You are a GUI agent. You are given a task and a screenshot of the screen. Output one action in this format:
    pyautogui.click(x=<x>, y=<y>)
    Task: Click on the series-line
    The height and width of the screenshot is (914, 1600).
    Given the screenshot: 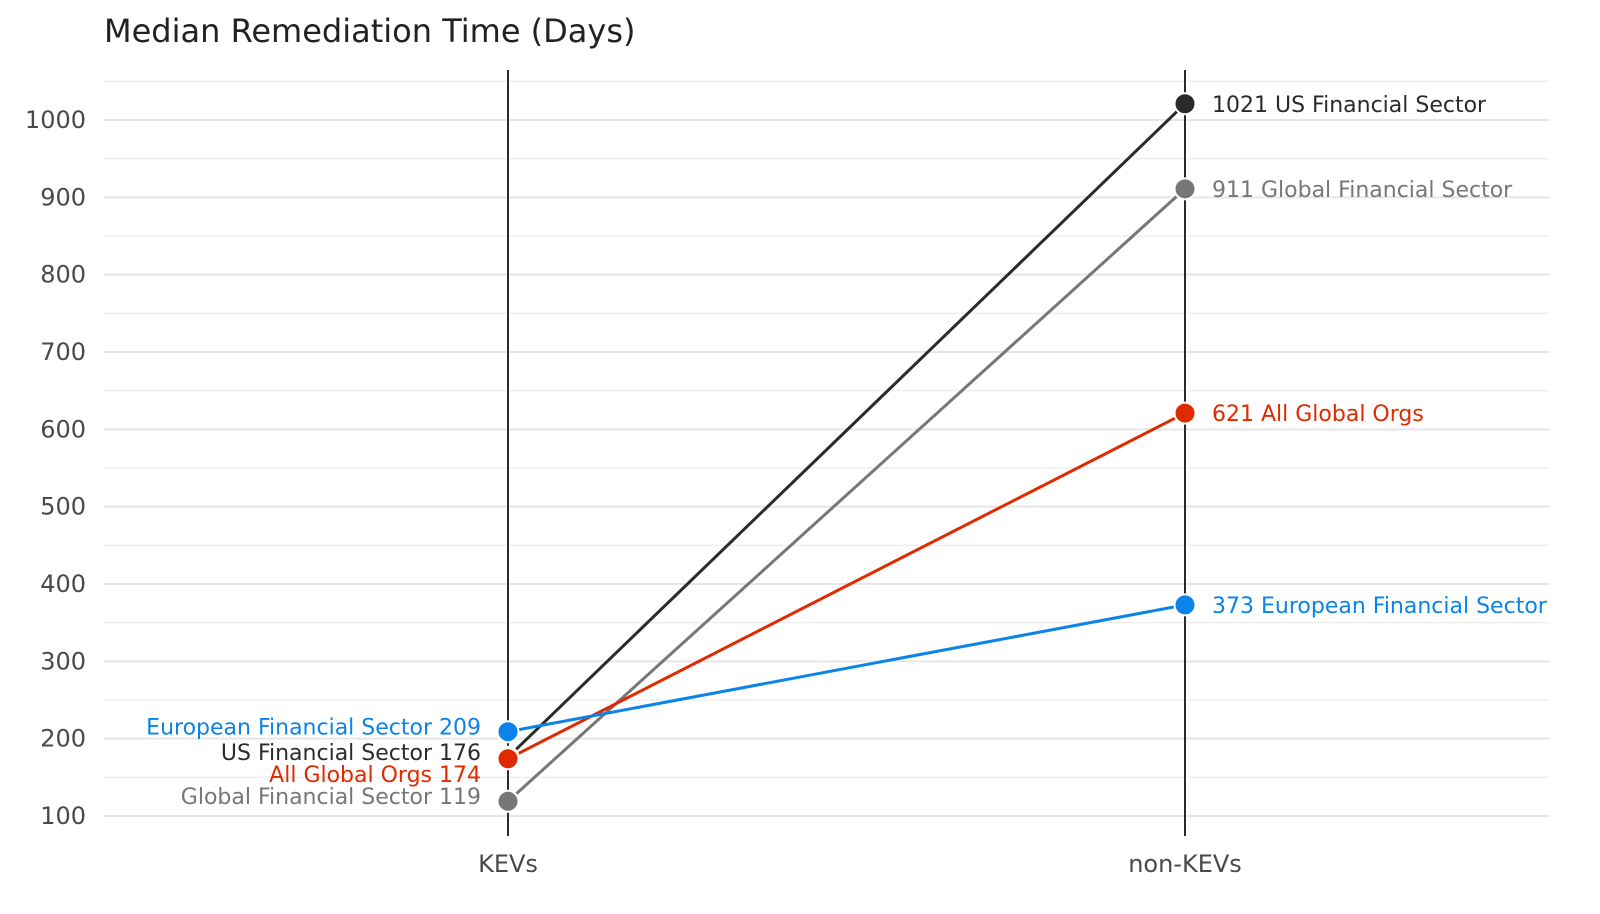 What is the action you would take?
    pyautogui.click(x=846, y=668)
    